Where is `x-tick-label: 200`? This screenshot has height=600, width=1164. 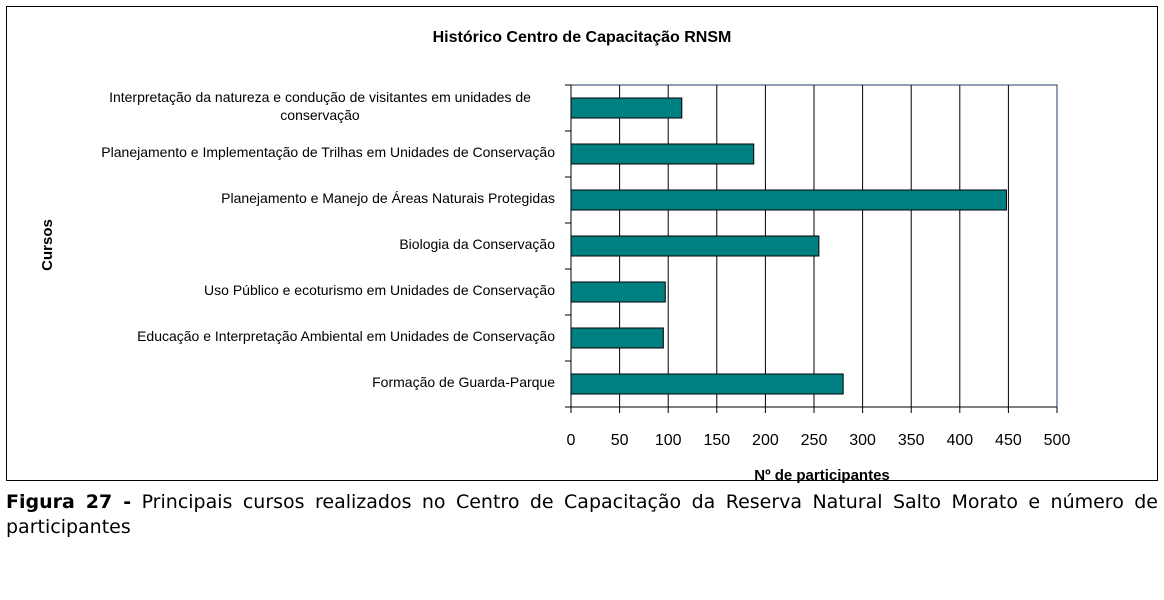
x-tick-label: 200 is located at coordinates (765, 440).